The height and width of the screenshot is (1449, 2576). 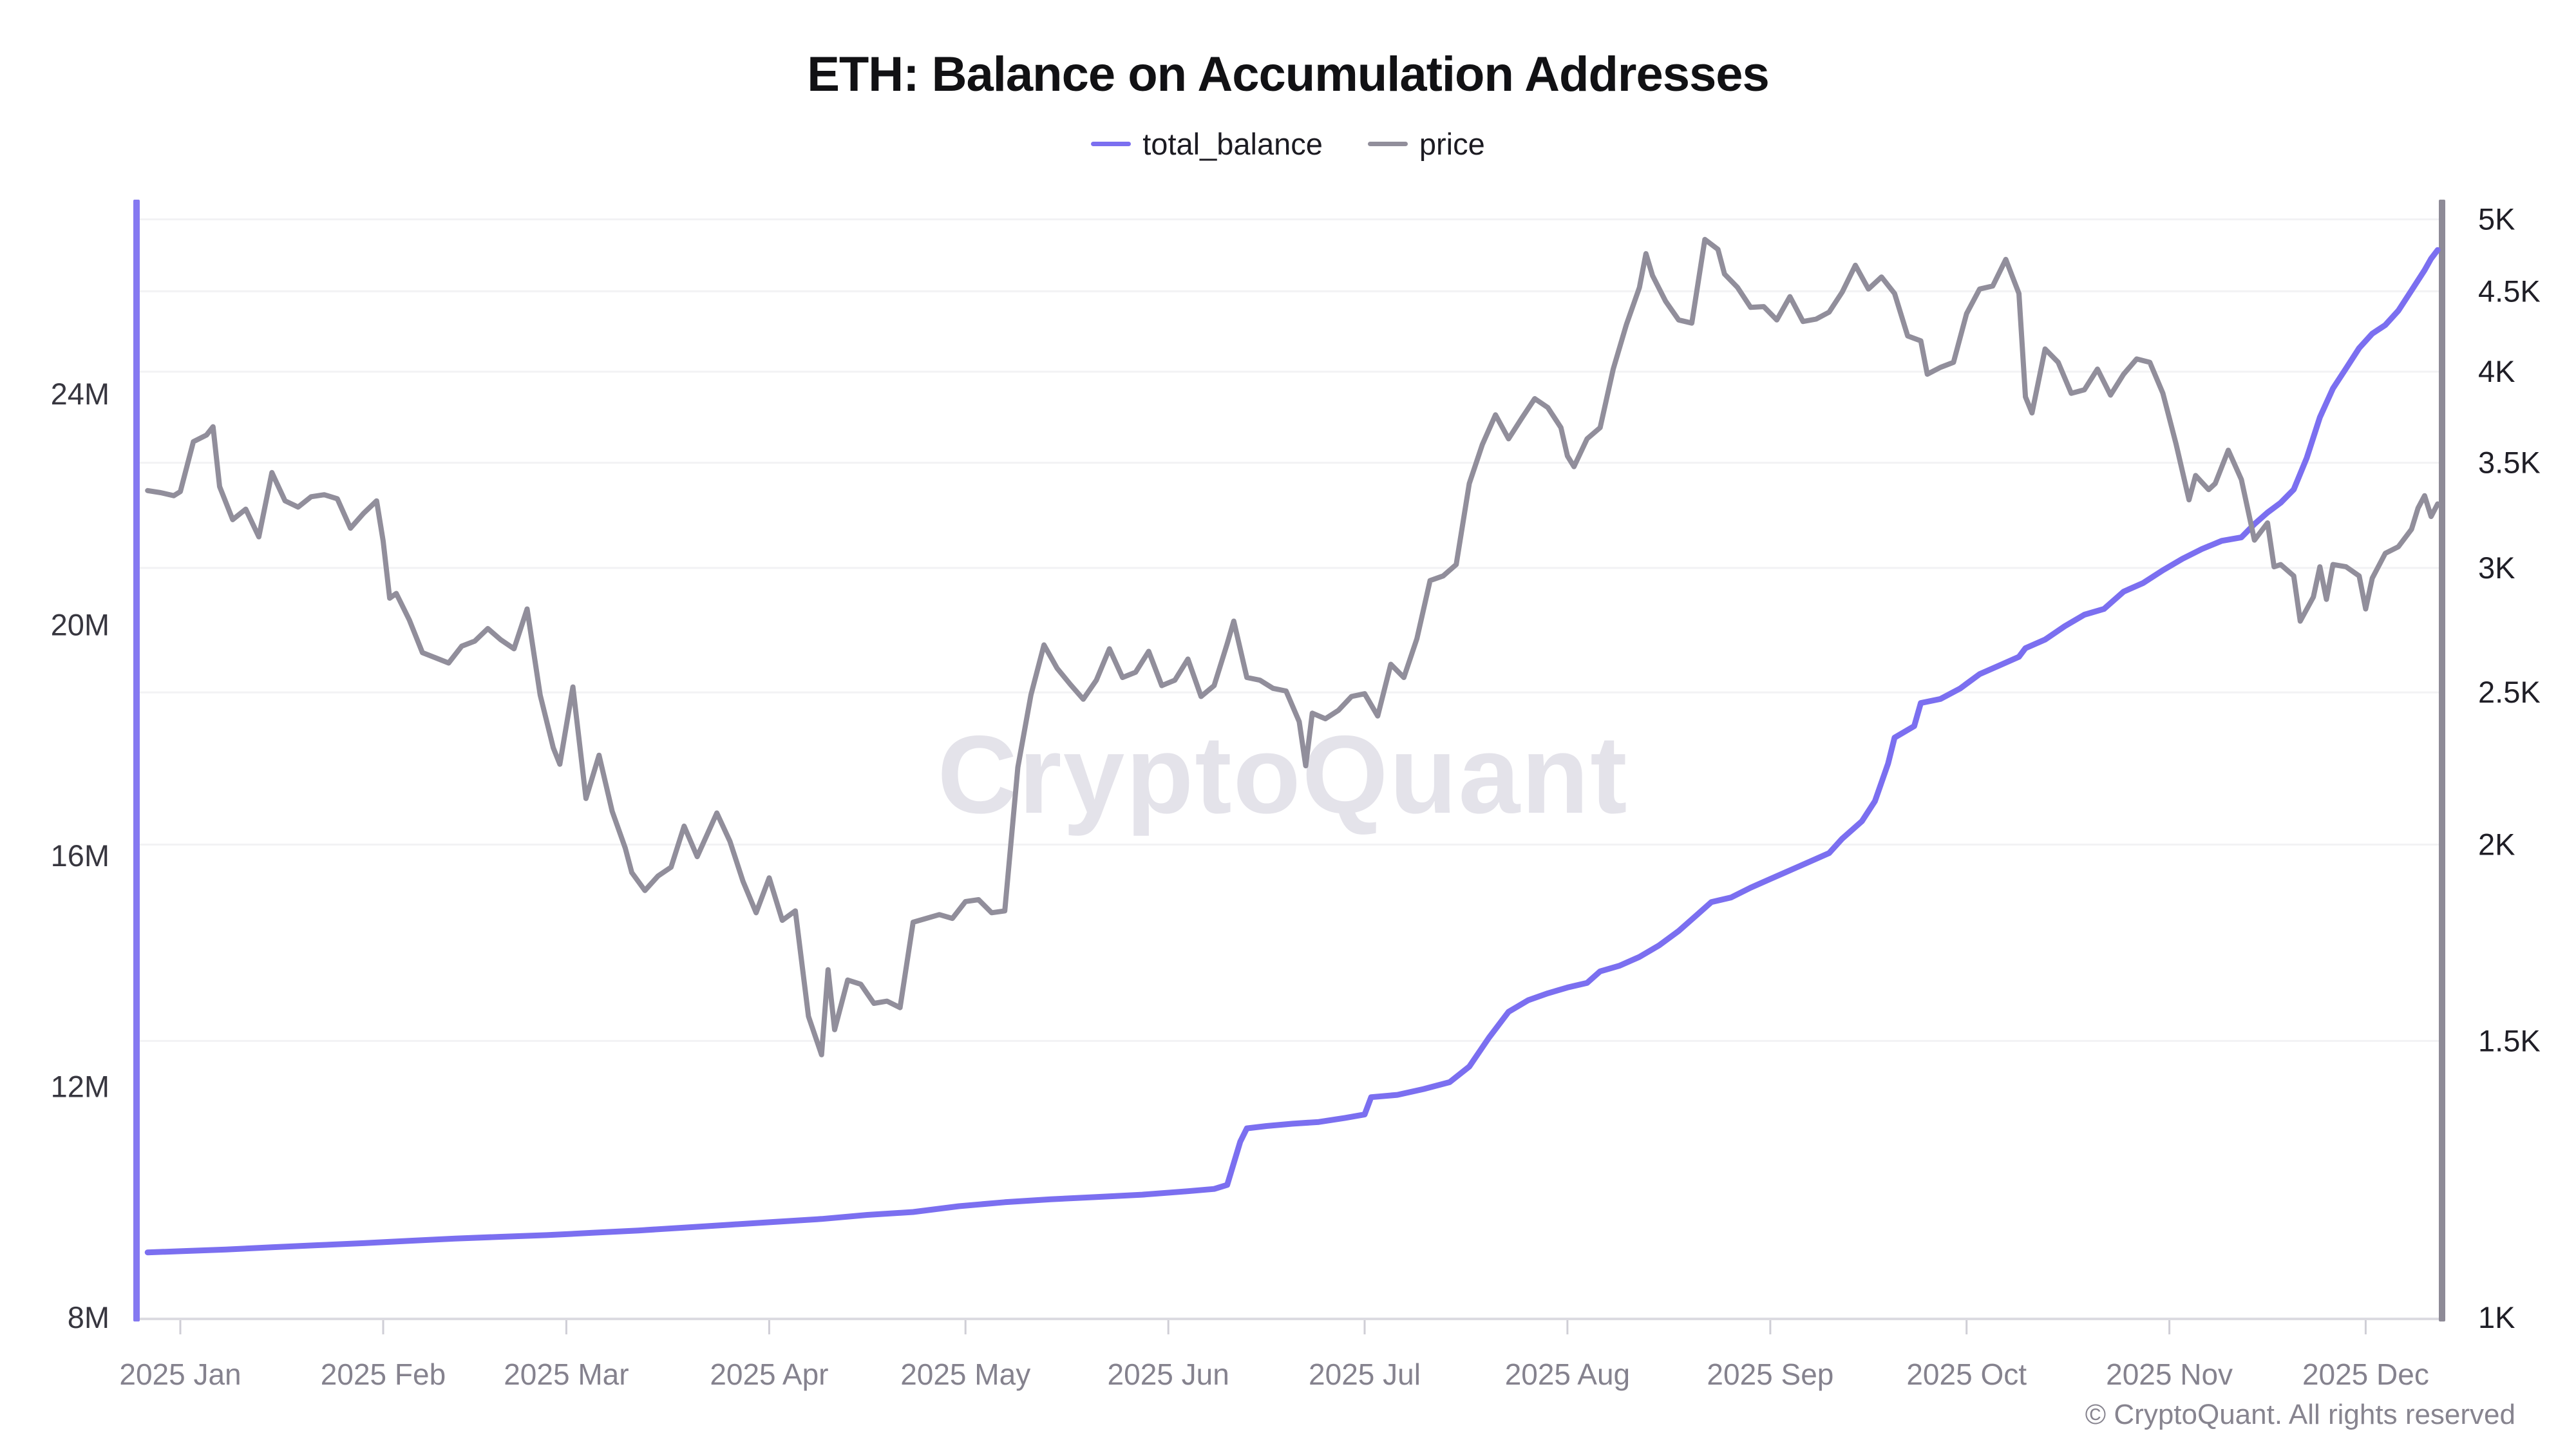 I want to click on x-tick-label: 2025 May, so click(x=965, y=1374).